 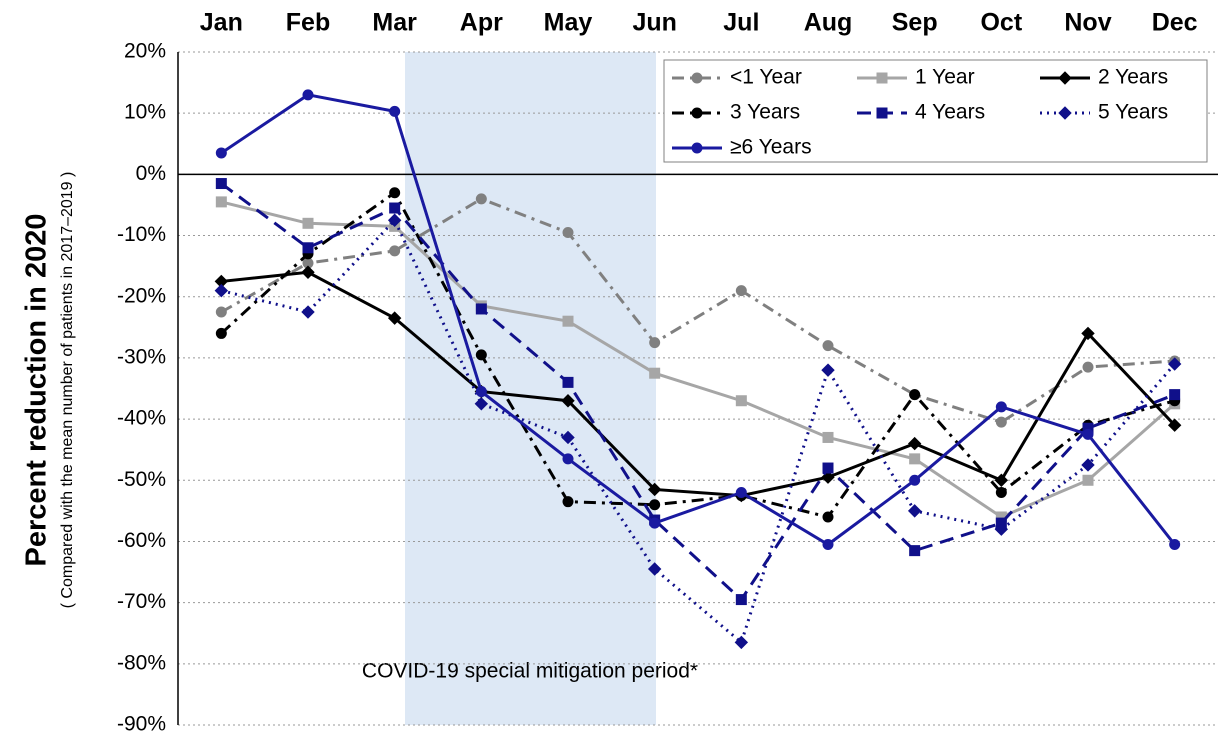 What do you see at coordinates (141, 662) in the screenshot?
I see `y-tick-label: -80%` at bounding box center [141, 662].